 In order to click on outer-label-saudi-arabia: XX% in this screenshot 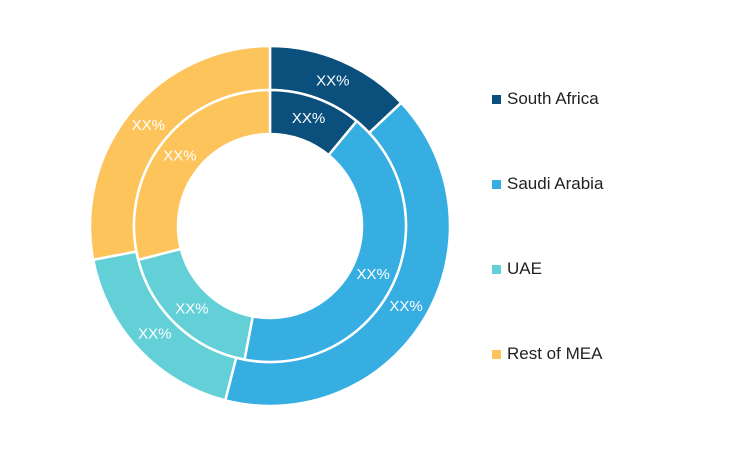, I will do `click(405, 306)`.